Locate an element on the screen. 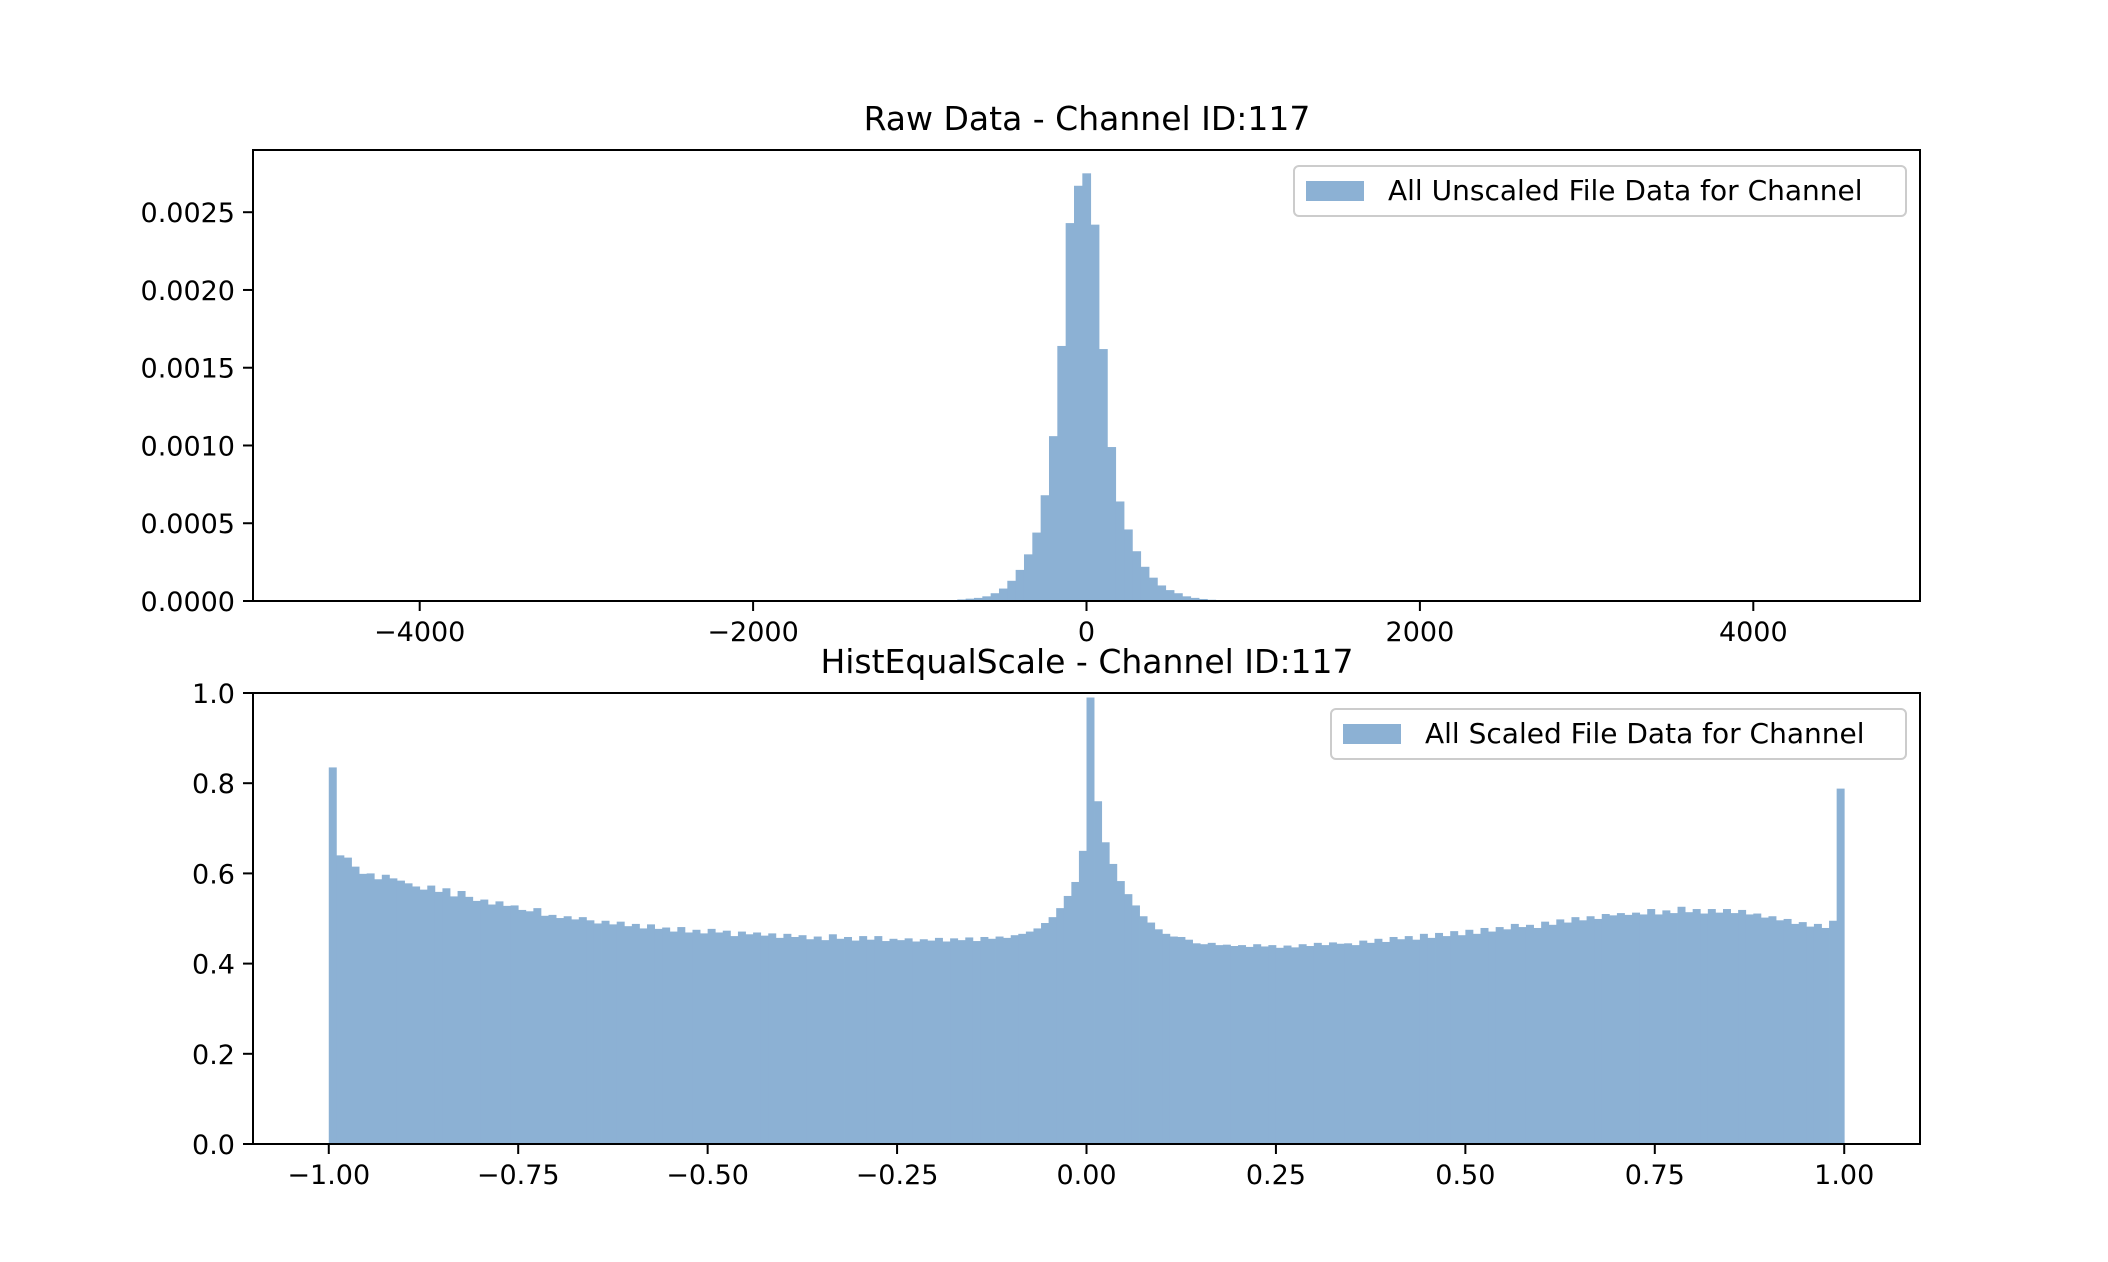 This screenshot has width=2108, height=1262. legend-box is located at coordinates (1618, 734).